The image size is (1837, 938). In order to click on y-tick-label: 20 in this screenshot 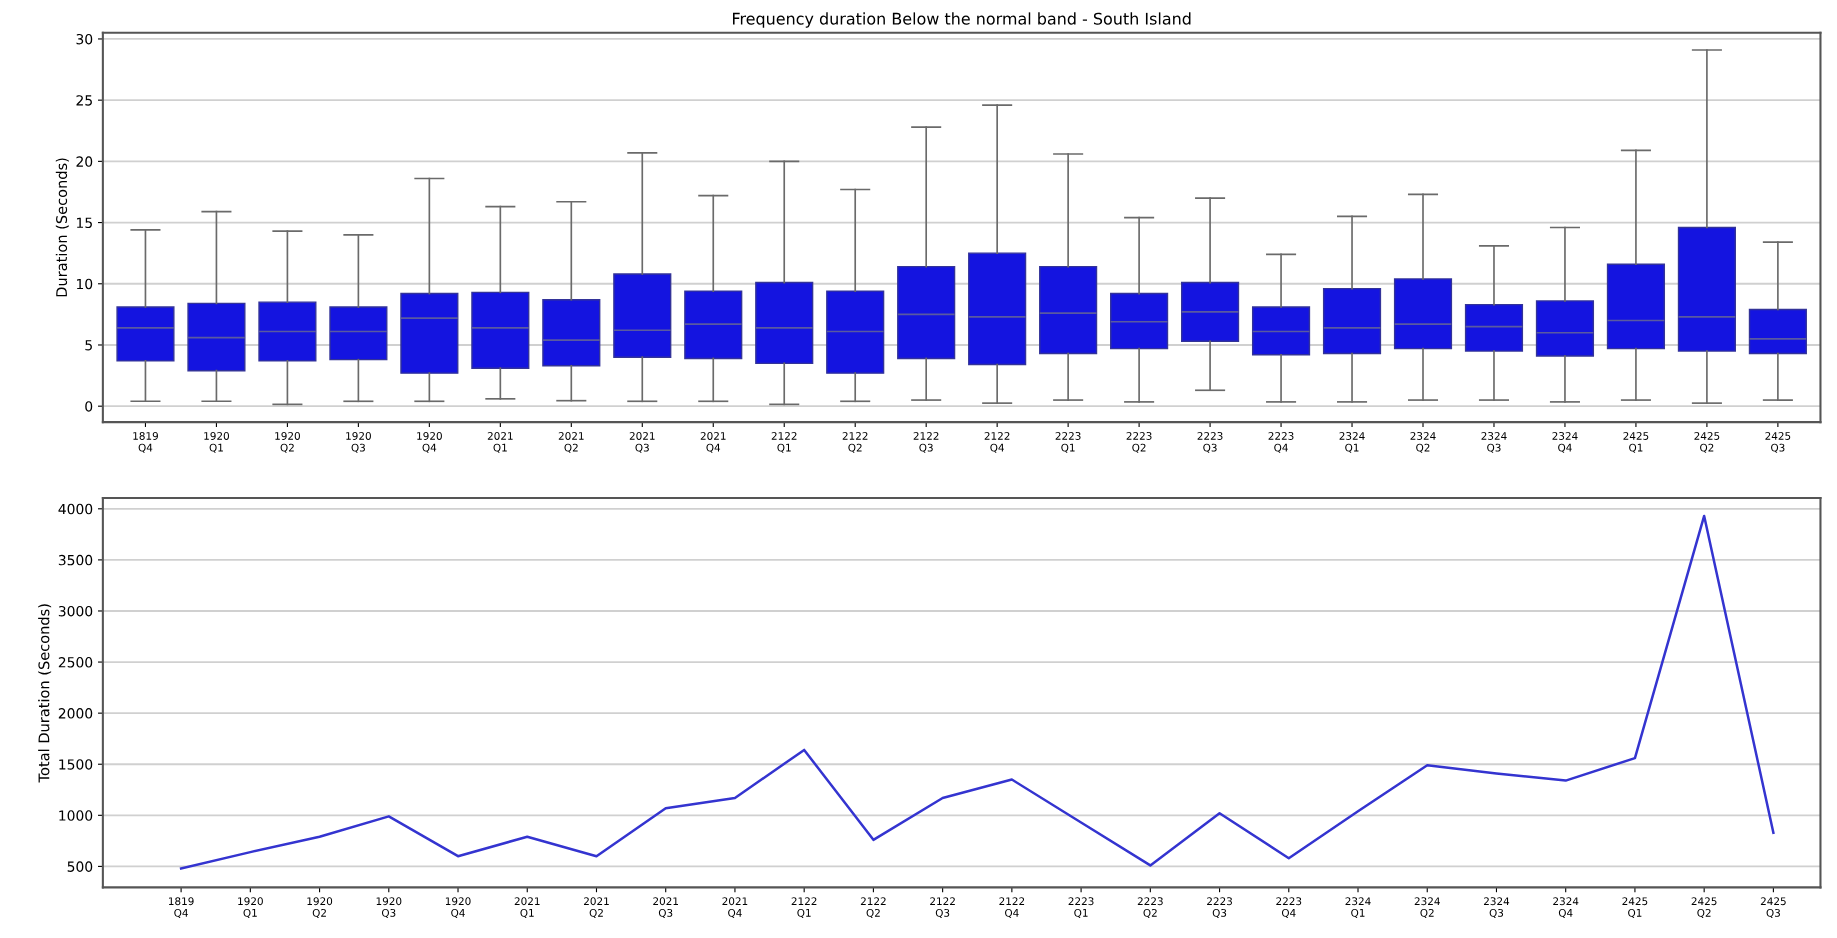, I will do `click(84, 161)`.